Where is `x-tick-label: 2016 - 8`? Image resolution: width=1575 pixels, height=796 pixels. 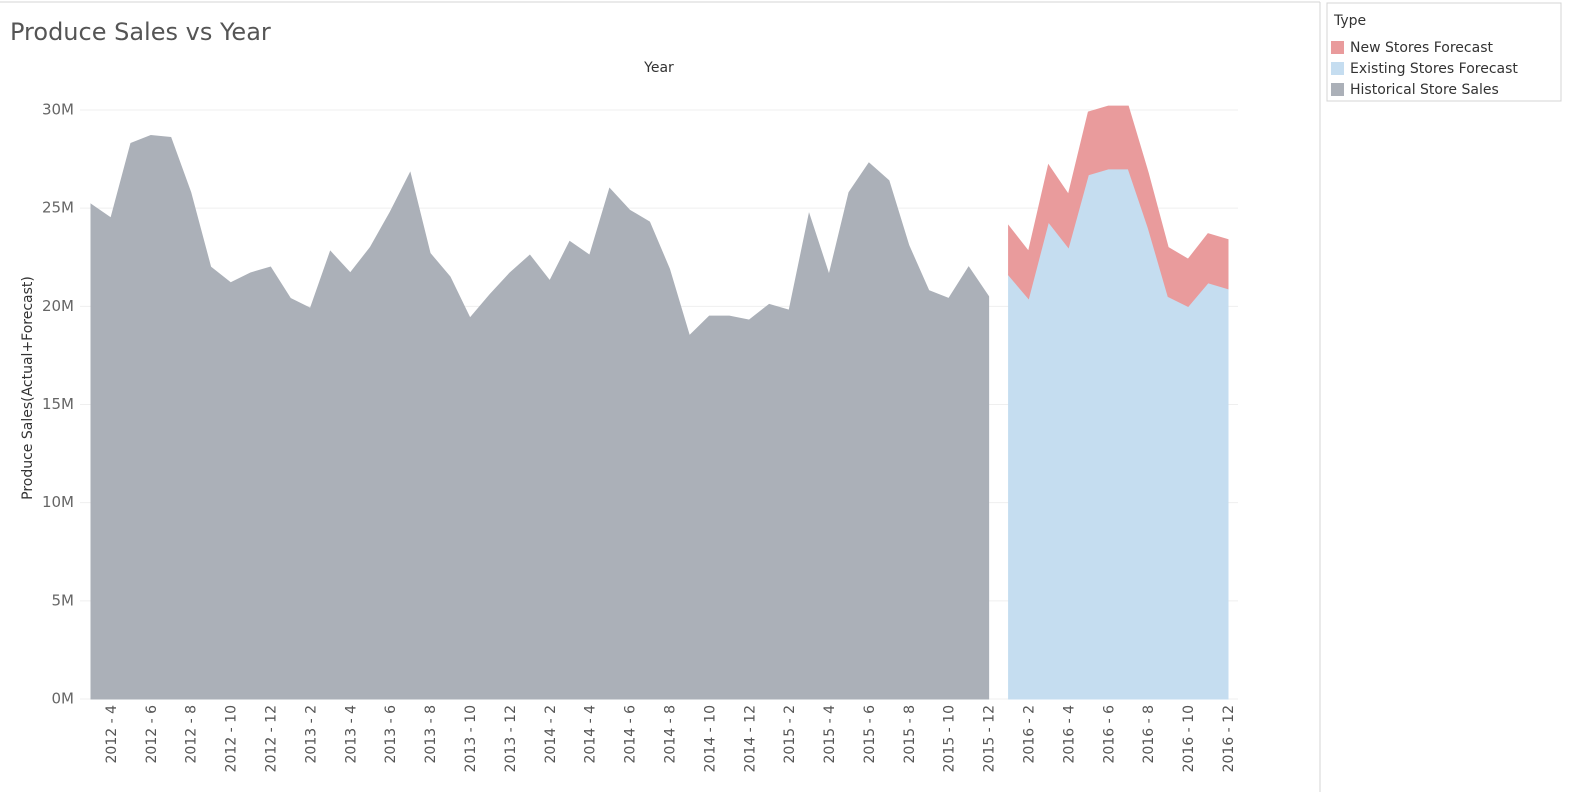 x-tick-label: 2016 - 8 is located at coordinates (1149, 734).